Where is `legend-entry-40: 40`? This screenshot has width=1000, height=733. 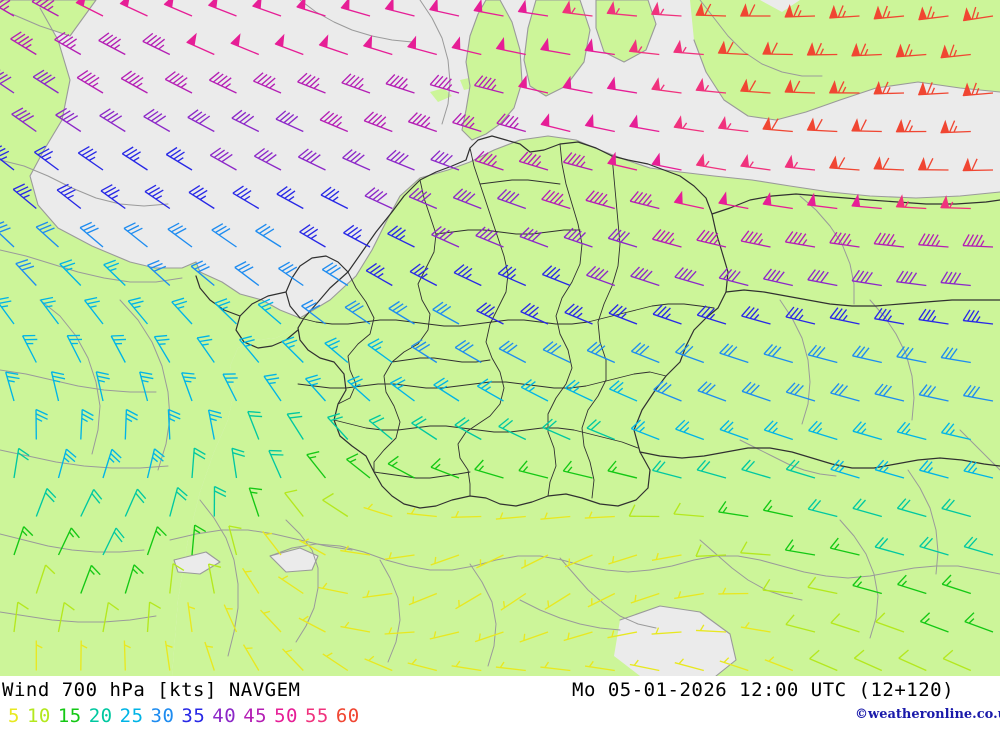
legend-entry-40: 40 is located at coordinates (224, 716).